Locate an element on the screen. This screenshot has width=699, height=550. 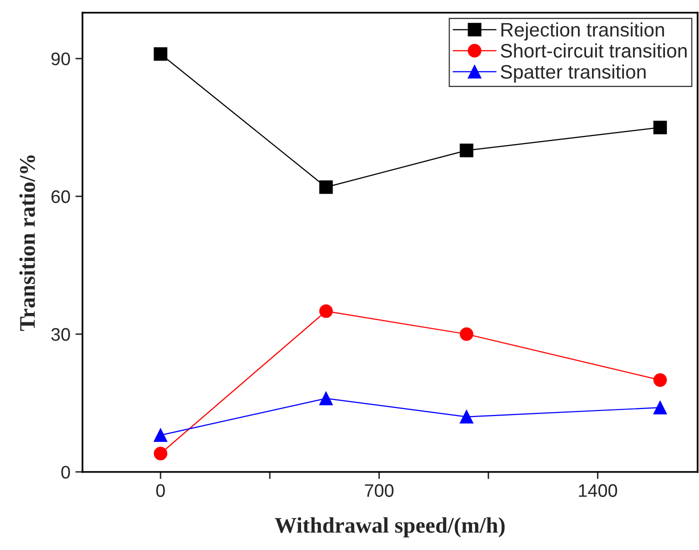
legend-label: Rejection transition is located at coordinates (582, 31).